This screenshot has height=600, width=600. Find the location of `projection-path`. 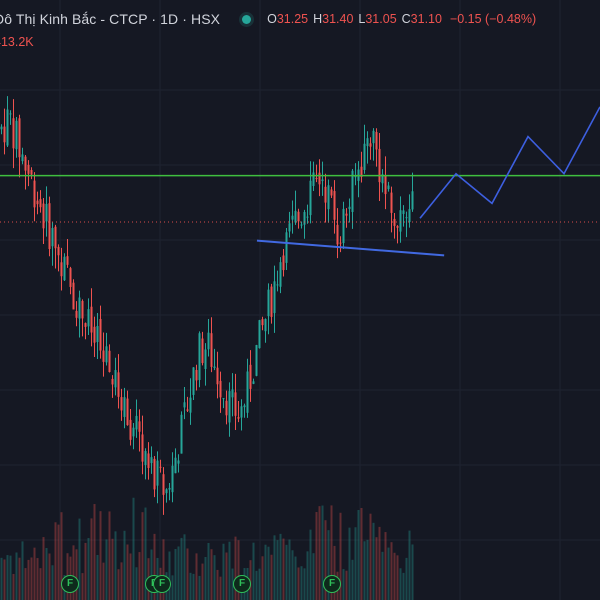

projection-path is located at coordinates (509, 162).